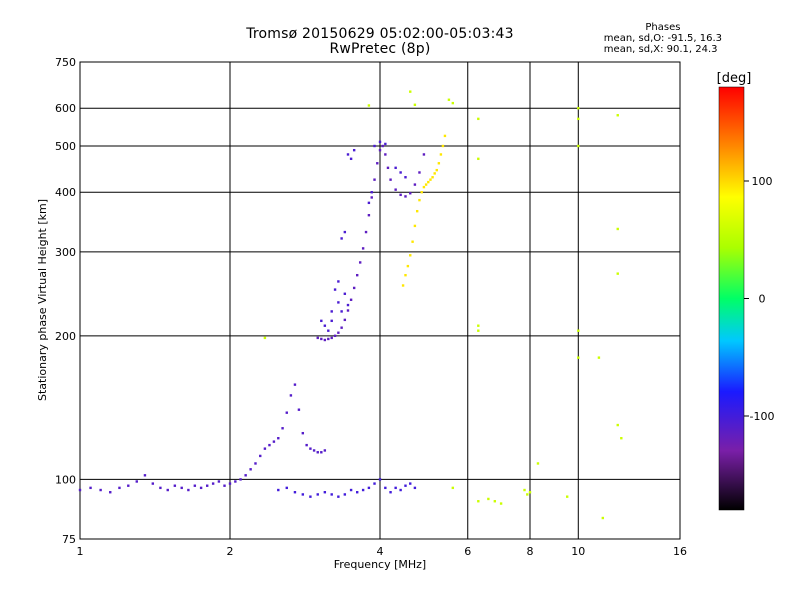 The height and width of the screenshot is (600, 800). What do you see at coordinates (65, 192) in the screenshot?
I see `y-tick-label: 400` at bounding box center [65, 192].